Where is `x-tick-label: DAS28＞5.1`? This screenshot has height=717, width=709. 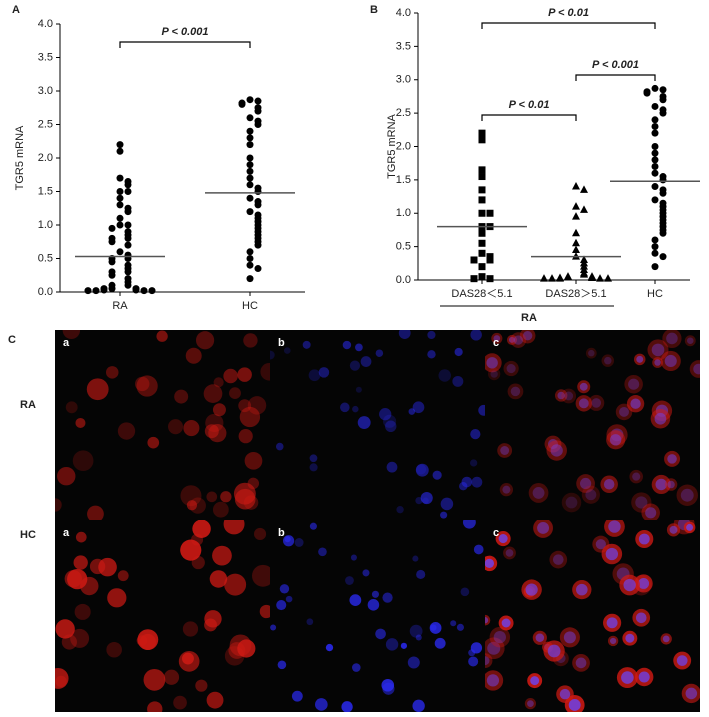 x-tick-label: DAS28＞5.1 is located at coordinates (575, 294).